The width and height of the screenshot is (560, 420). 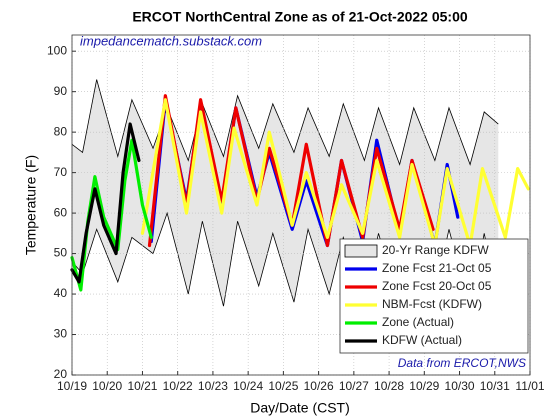 What do you see at coordinates (361, 251) in the screenshot?
I see `legend-swatch` at bounding box center [361, 251].